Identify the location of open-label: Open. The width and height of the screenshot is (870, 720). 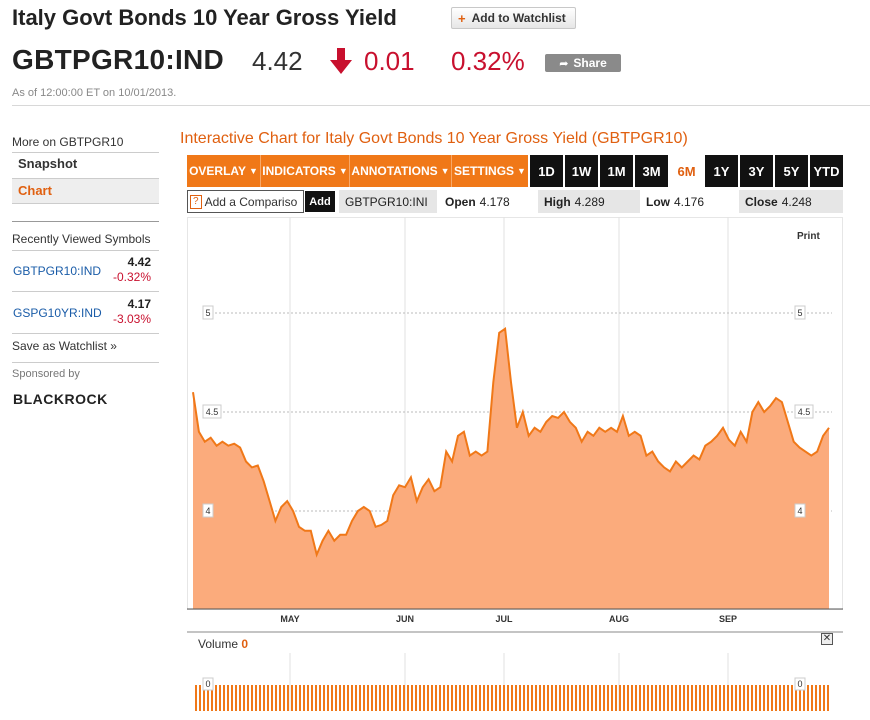
(460, 201).